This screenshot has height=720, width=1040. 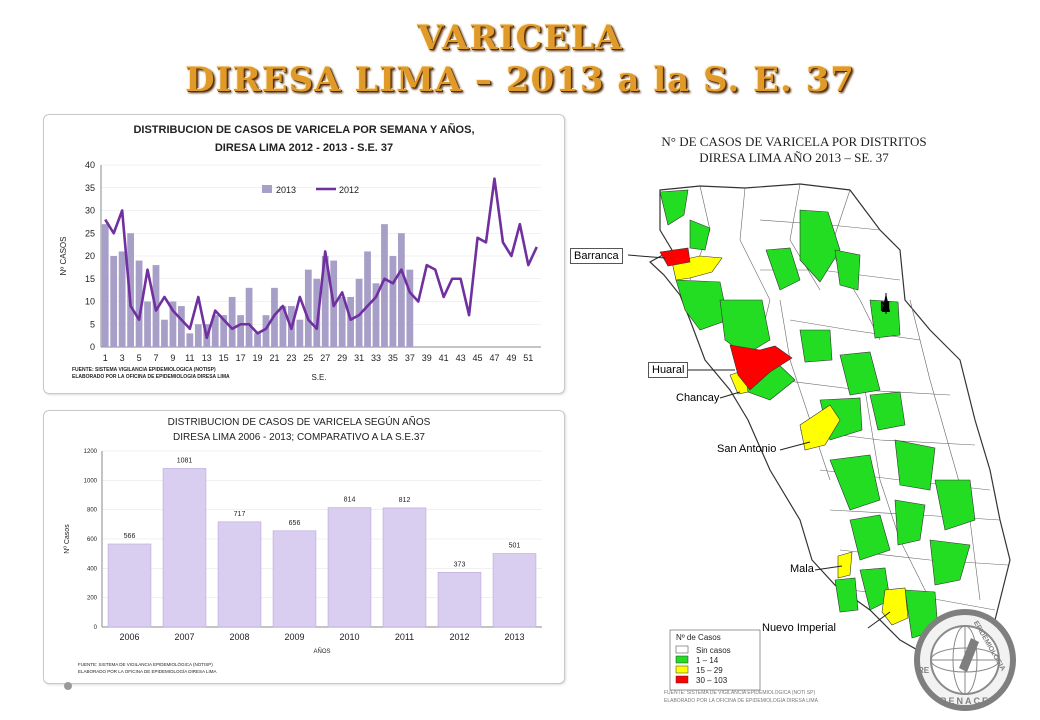 I want to click on chart1-xtick: 27, so click(x=325, y=358).